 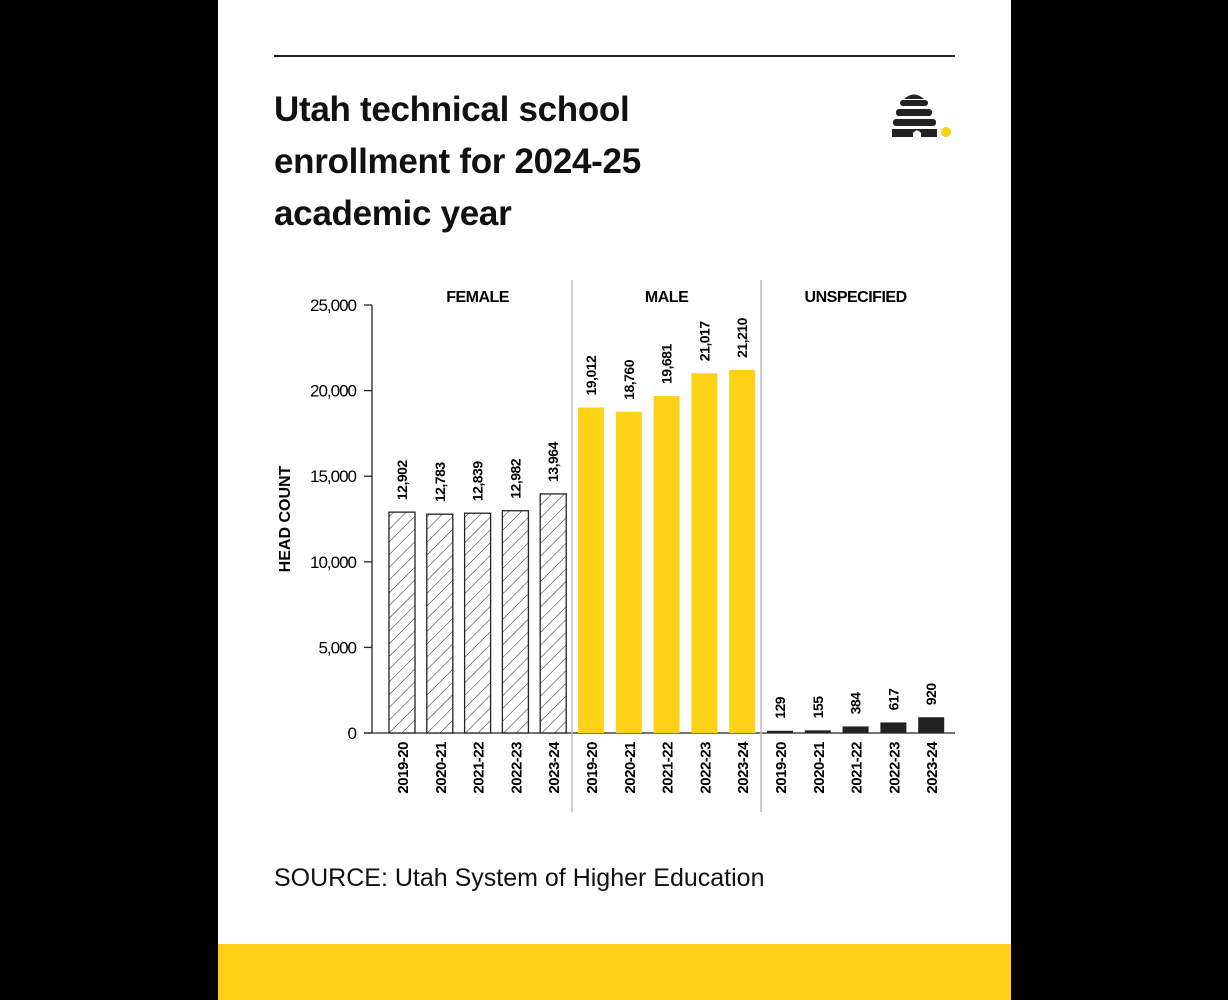 What do you see at coordinates (893, 699) in the screenshot?
I see `data-label: 617` at bounding box center [893, 699].